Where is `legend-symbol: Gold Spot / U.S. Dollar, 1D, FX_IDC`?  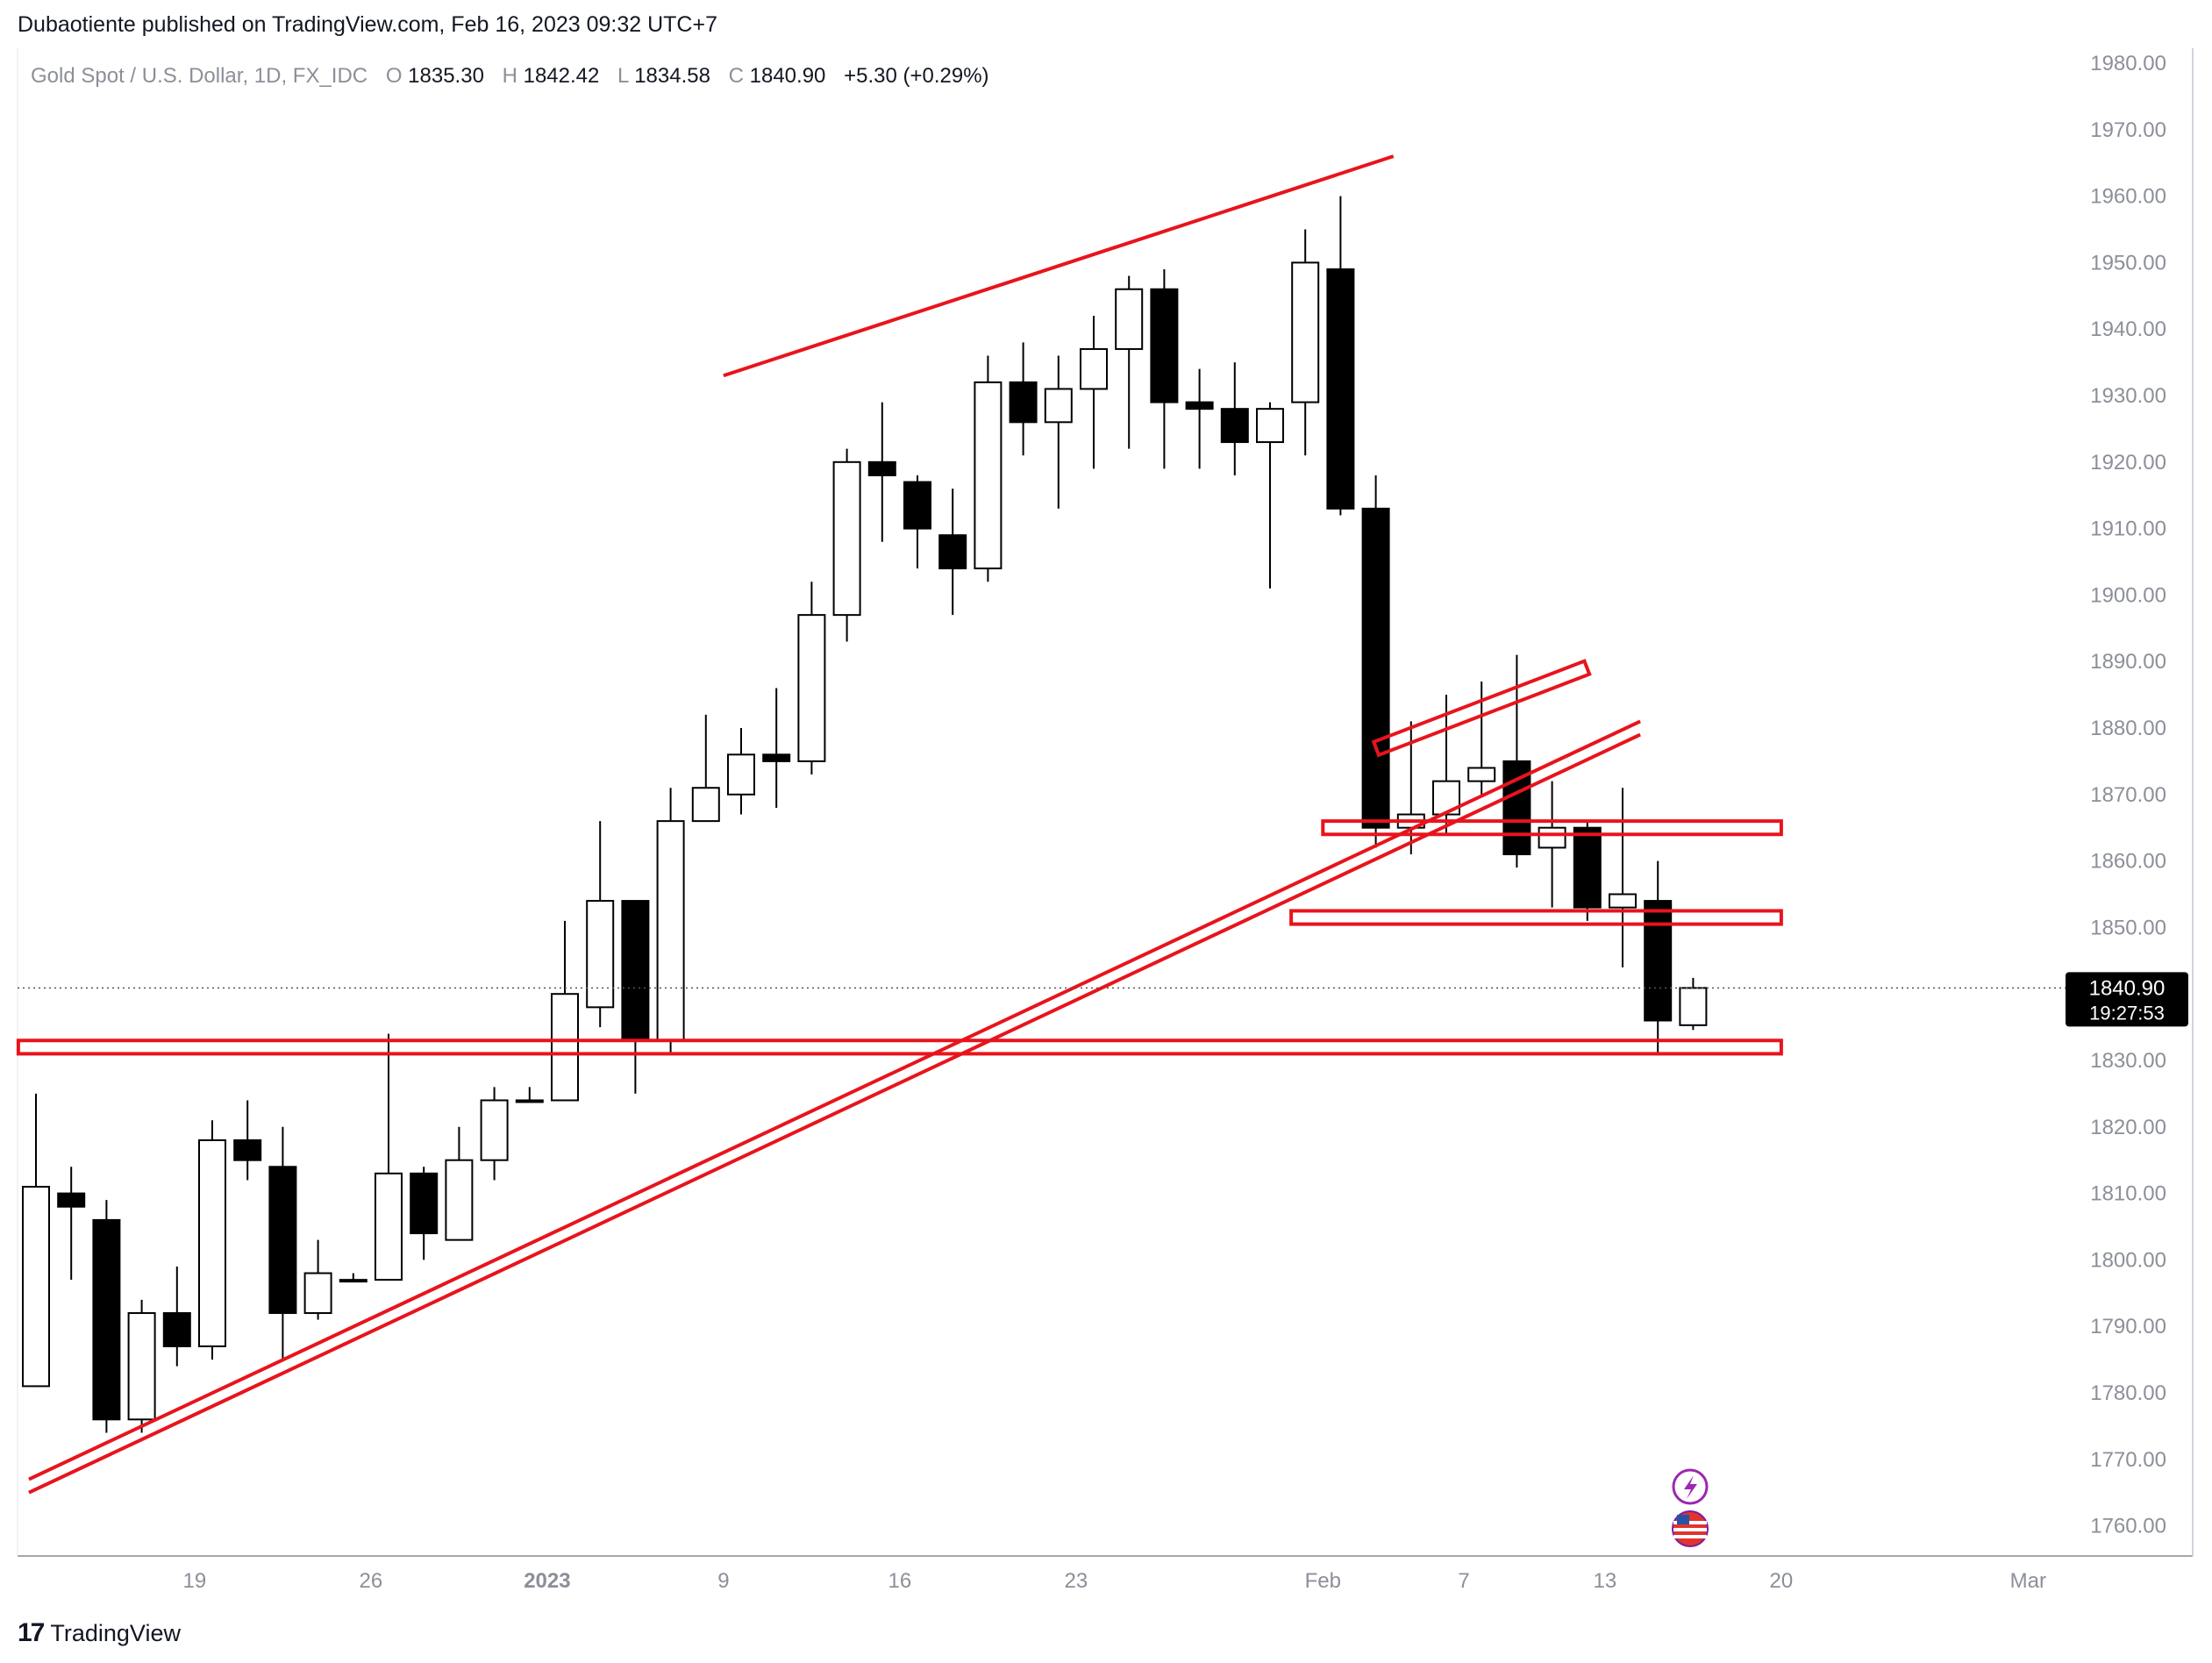 legend-symbol: Gold Spot / U.S. Dollar, 1D, FX_IDC is located at coordinates (199, 76).